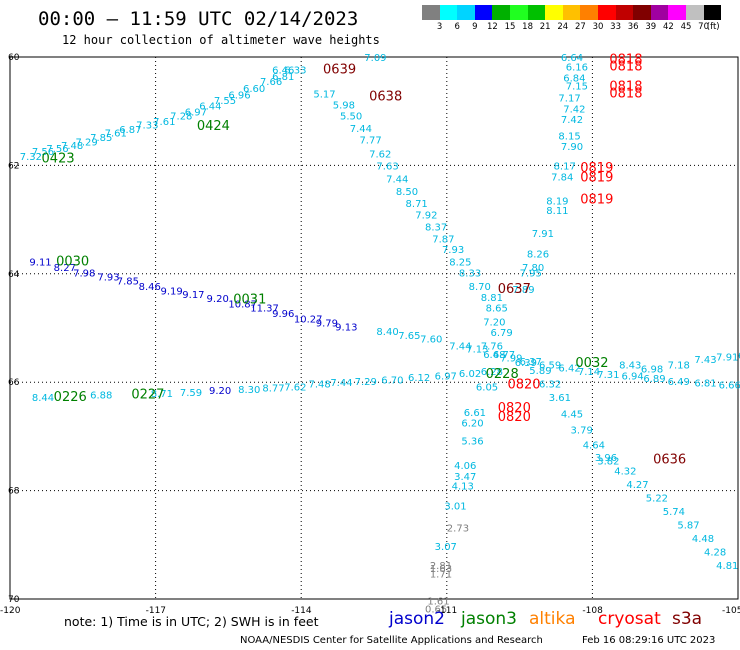 This screenshot has width=740, height=650. What do you see at coordinates (633, 27) in the screenshot?
I see `legend-label: 36` at bounding box center [633, 27].